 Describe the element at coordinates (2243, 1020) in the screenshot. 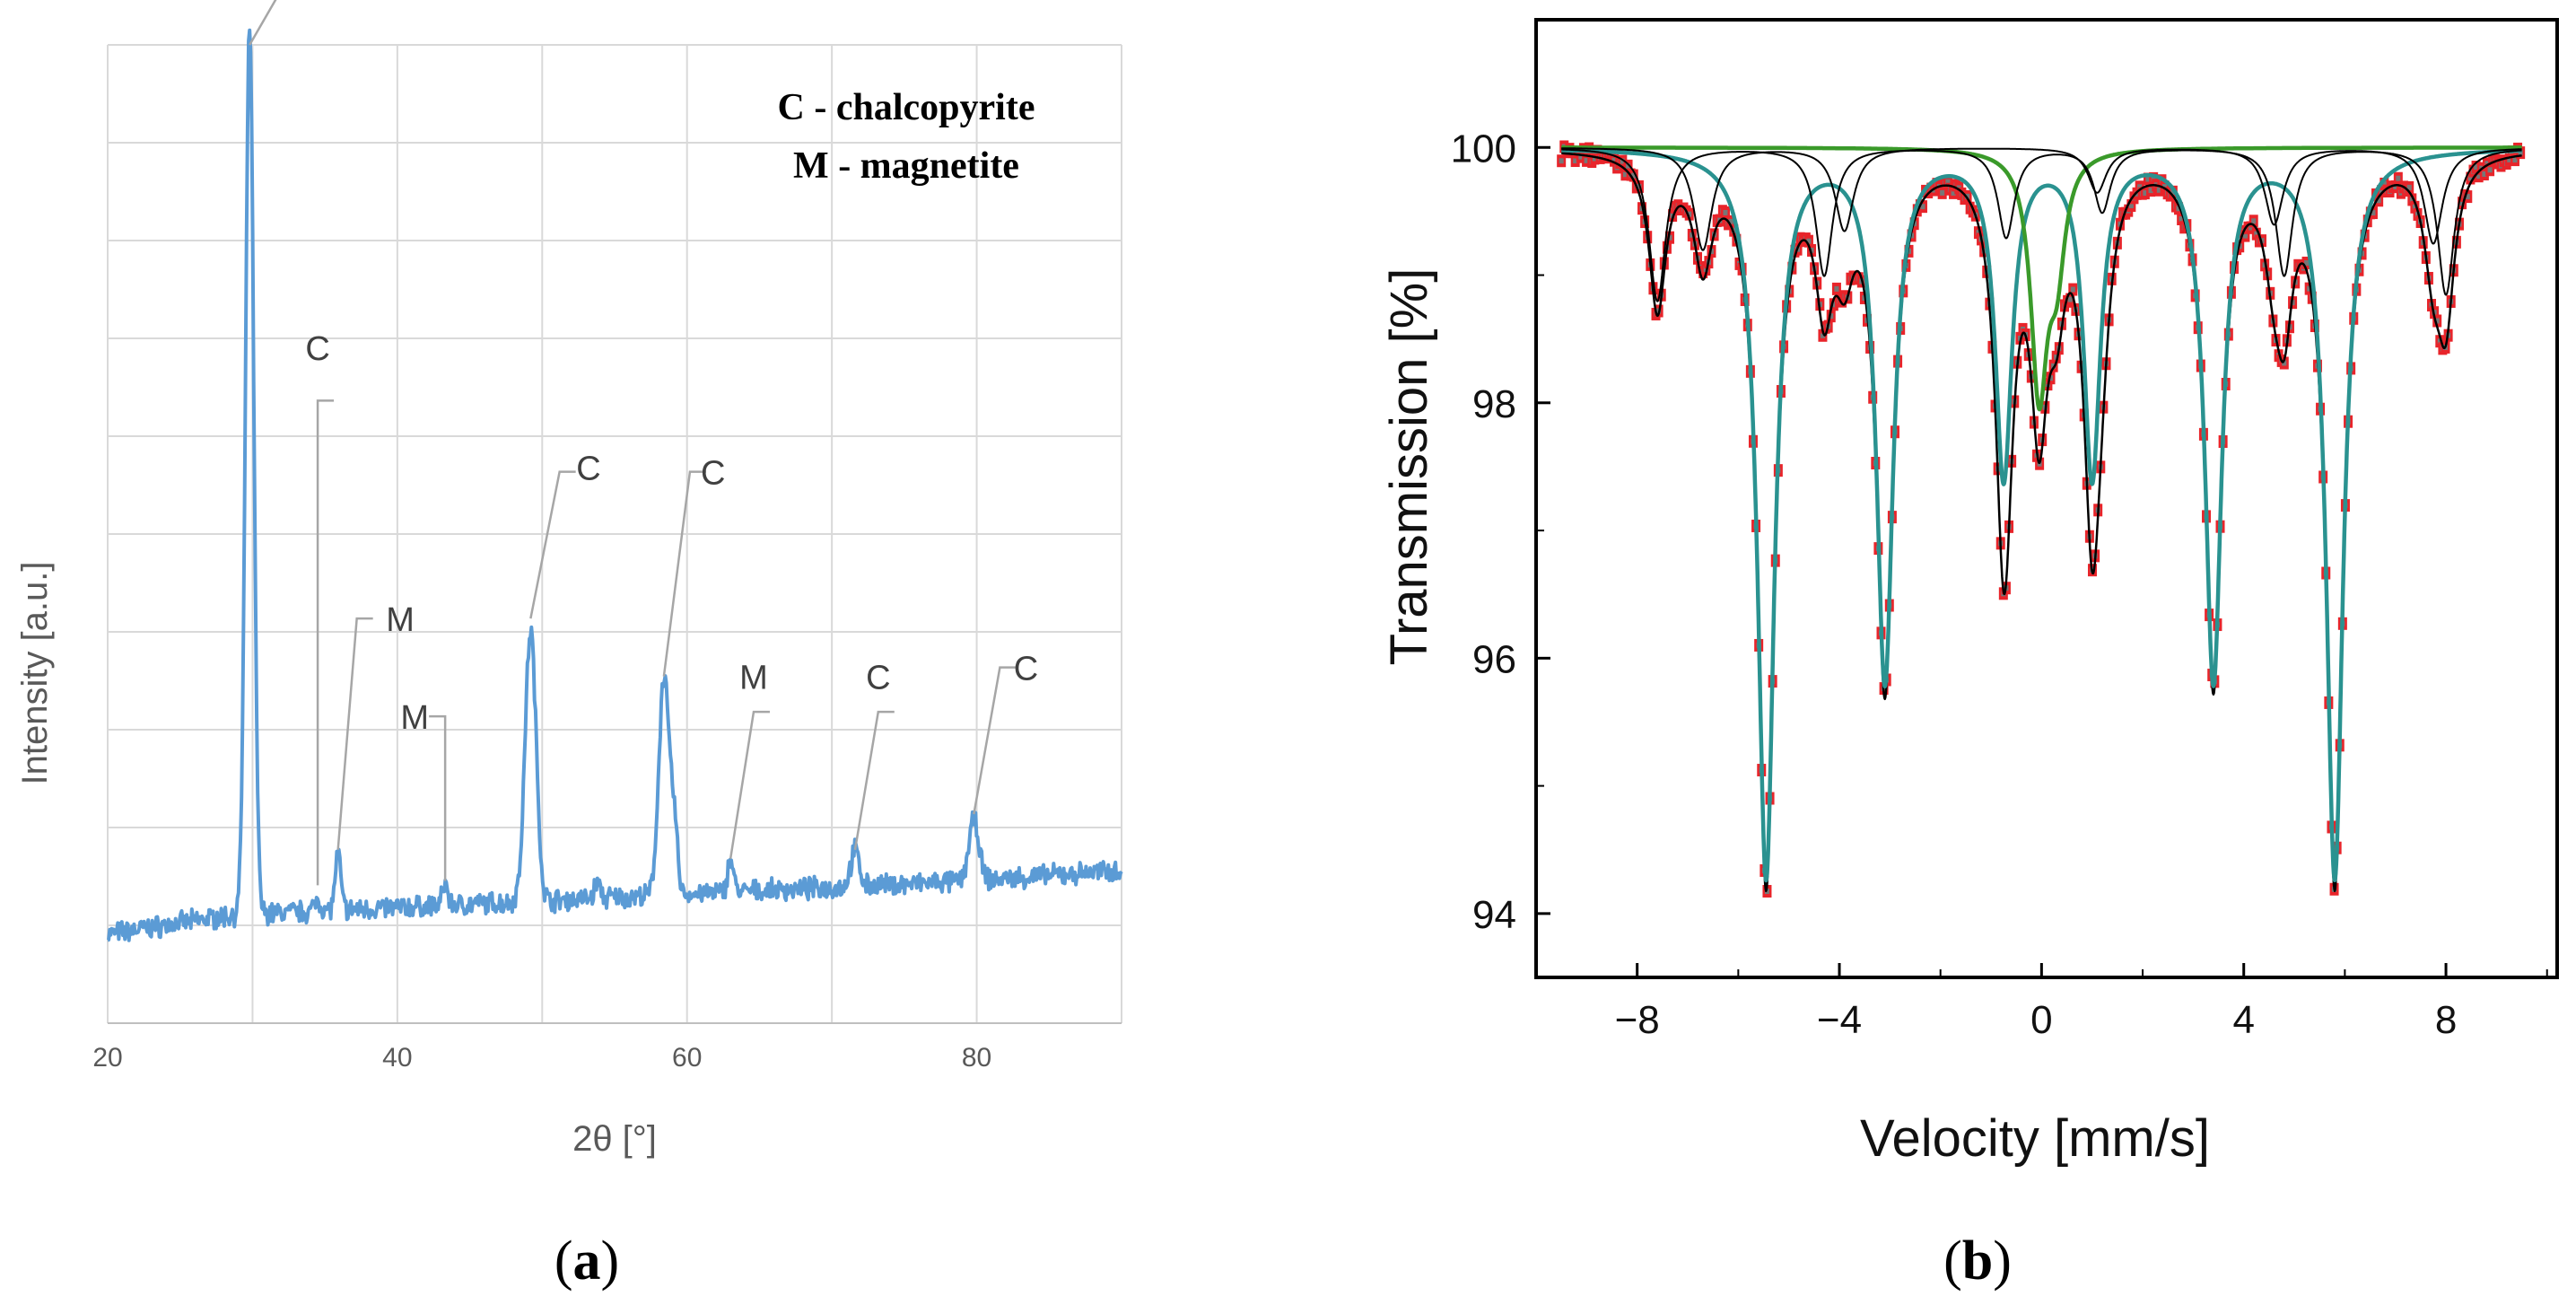

I see `mossbauer-x-tick-label: 4` at that location.